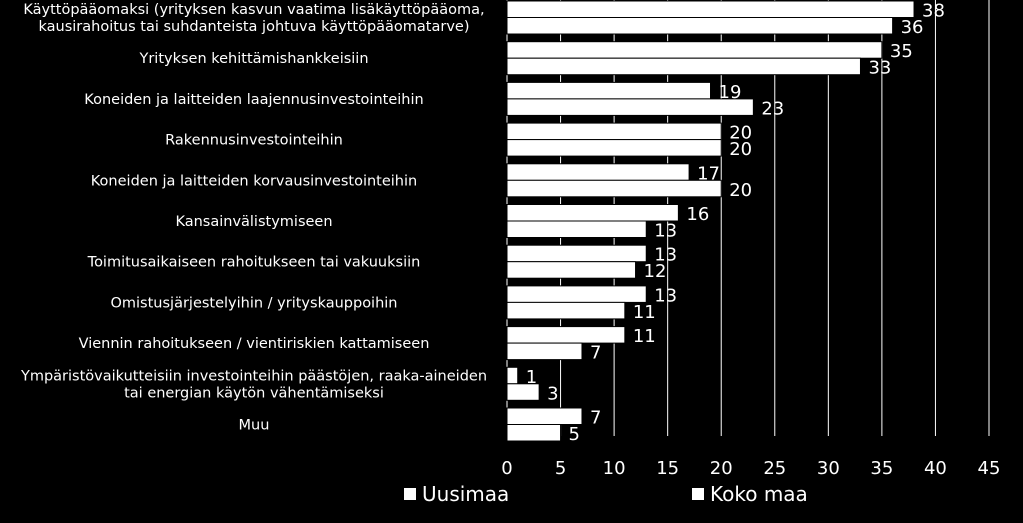 The image size is (1023, 523). What do you see at coordinates (879, 68) in the screenshot?
I see `data-label: 33` at bounding box center [879, 68].